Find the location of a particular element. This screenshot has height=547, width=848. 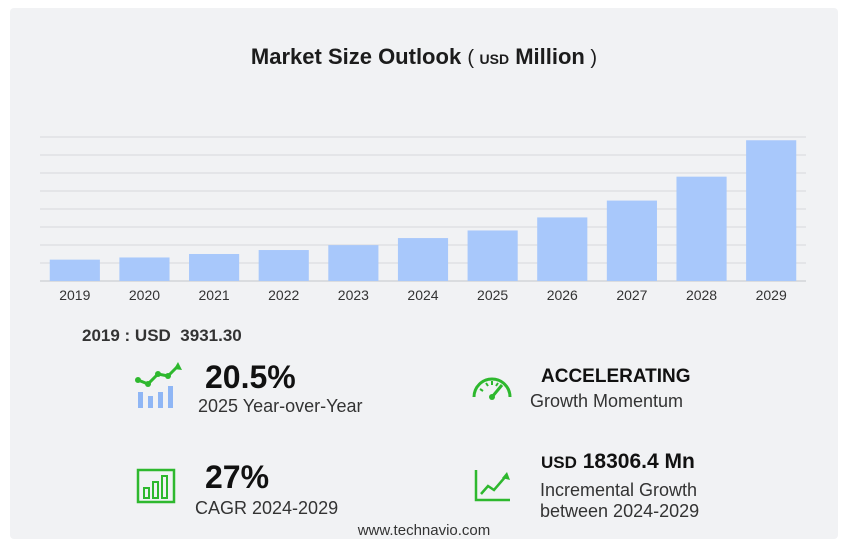

bar-2025 is located at coordinates (492, 255).